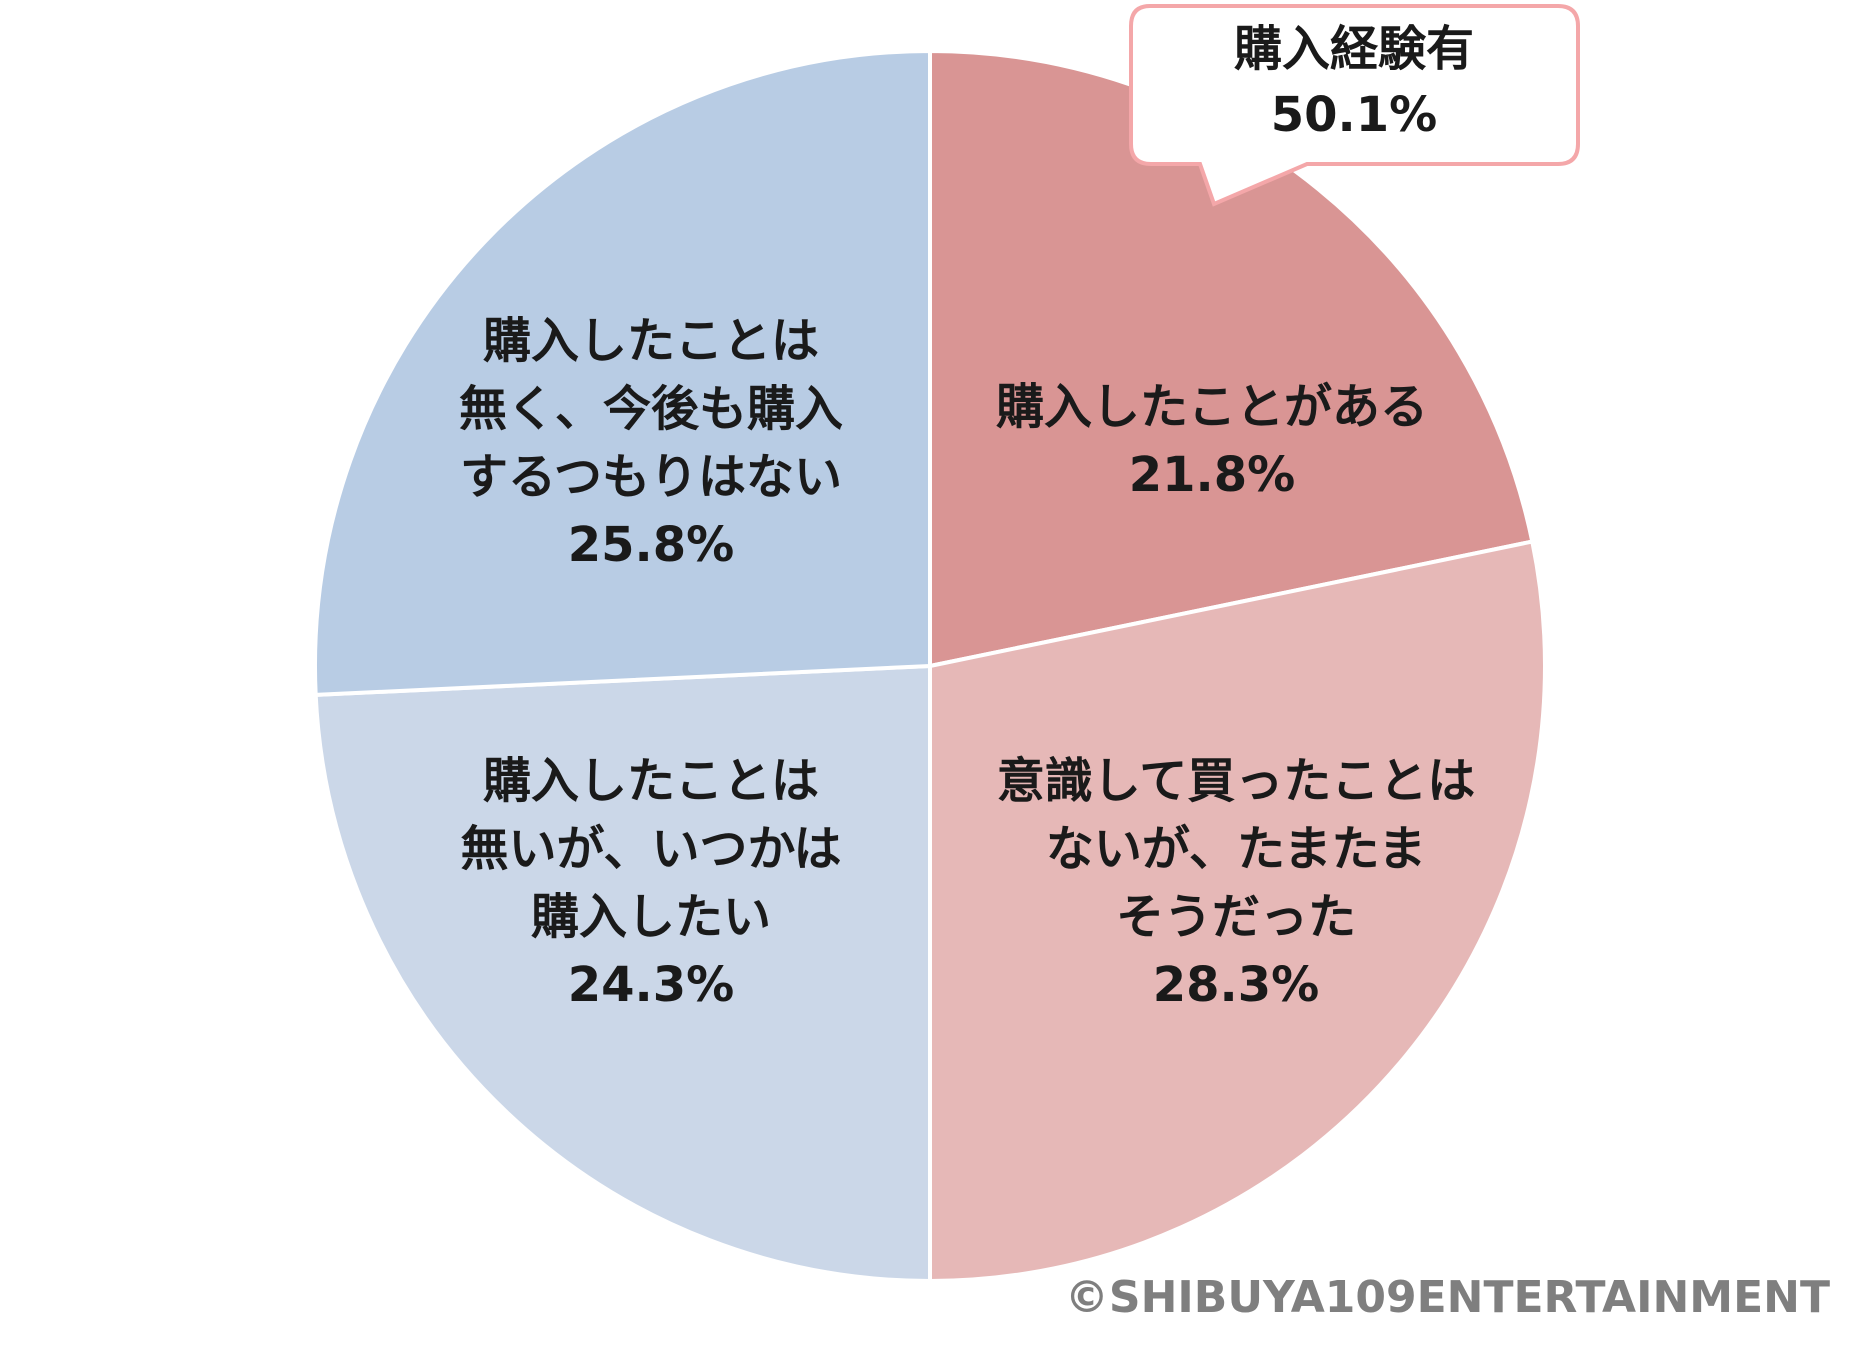 The image size is (1853, 1350). Describe the element at coordinates (1236, 917) in the screenshot. I see `slice-label: そうだった` at that location.